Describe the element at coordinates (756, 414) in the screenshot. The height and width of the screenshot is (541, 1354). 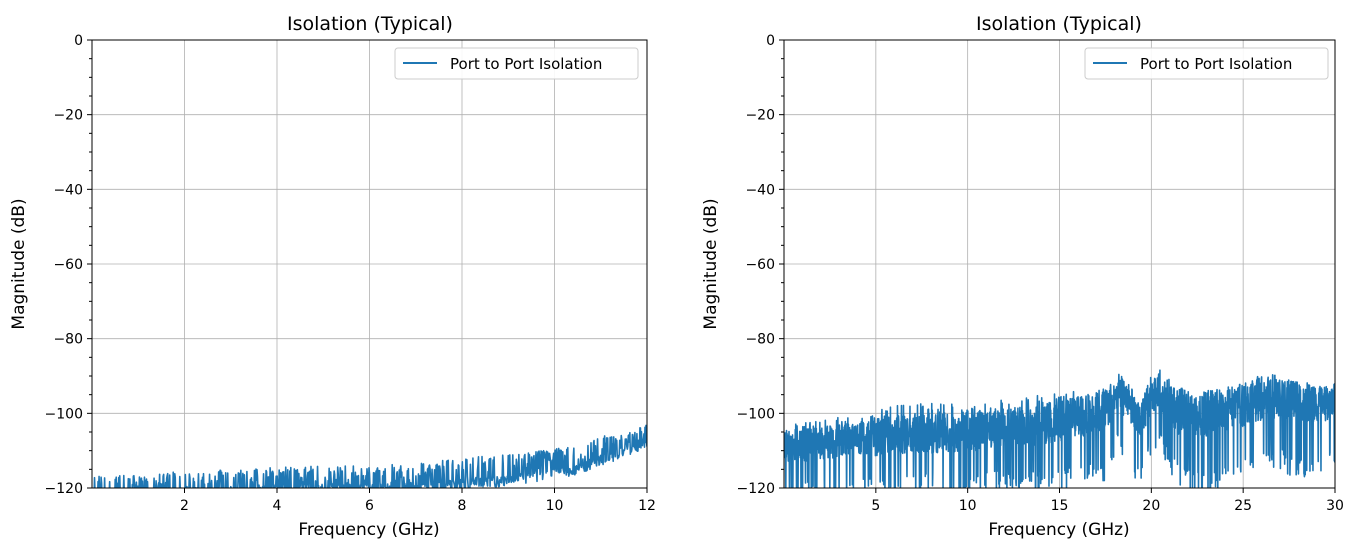
I see `right-chart-y-tick-label: −100` at that location.